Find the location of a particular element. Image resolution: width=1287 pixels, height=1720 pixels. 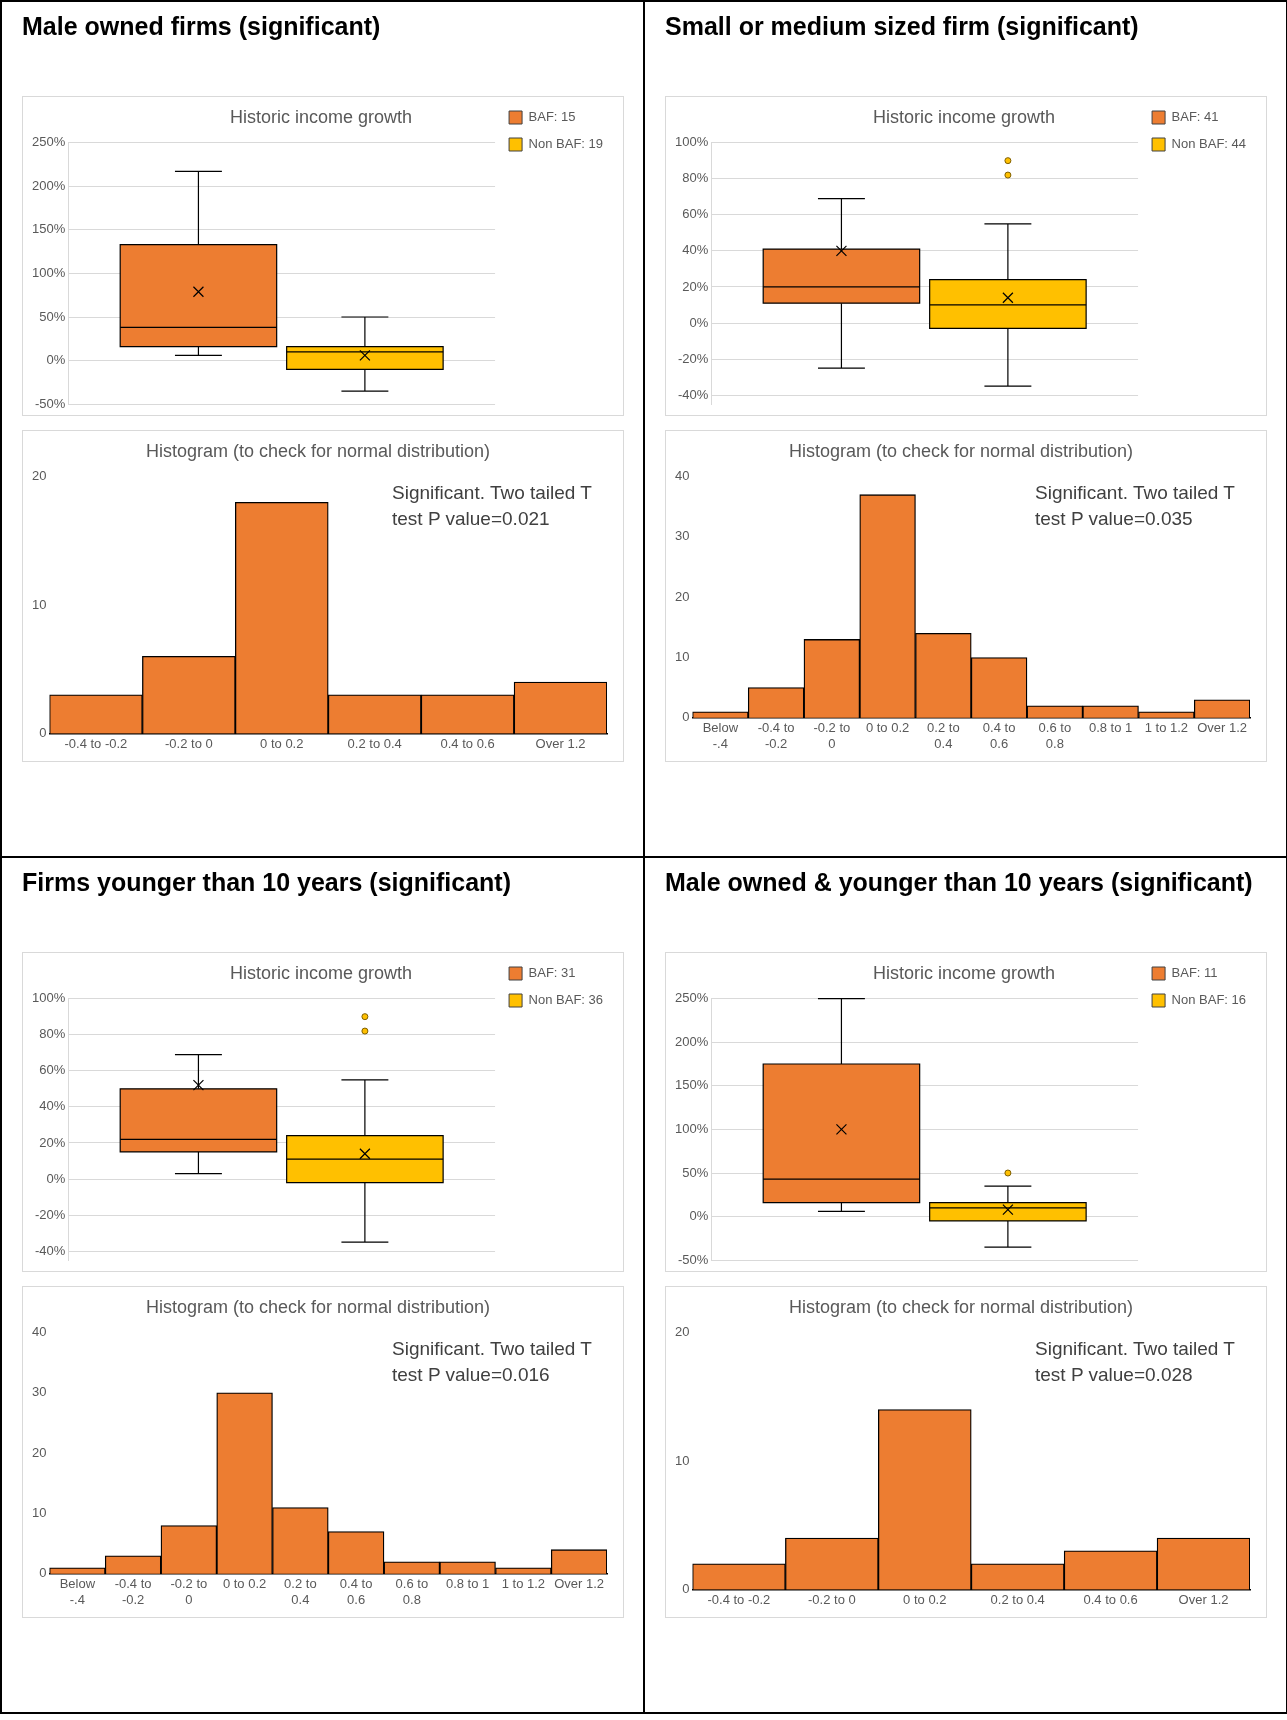

annotation: Significant. Two tailed T test P value=0.028 is located at coordinates (1135, 1362).